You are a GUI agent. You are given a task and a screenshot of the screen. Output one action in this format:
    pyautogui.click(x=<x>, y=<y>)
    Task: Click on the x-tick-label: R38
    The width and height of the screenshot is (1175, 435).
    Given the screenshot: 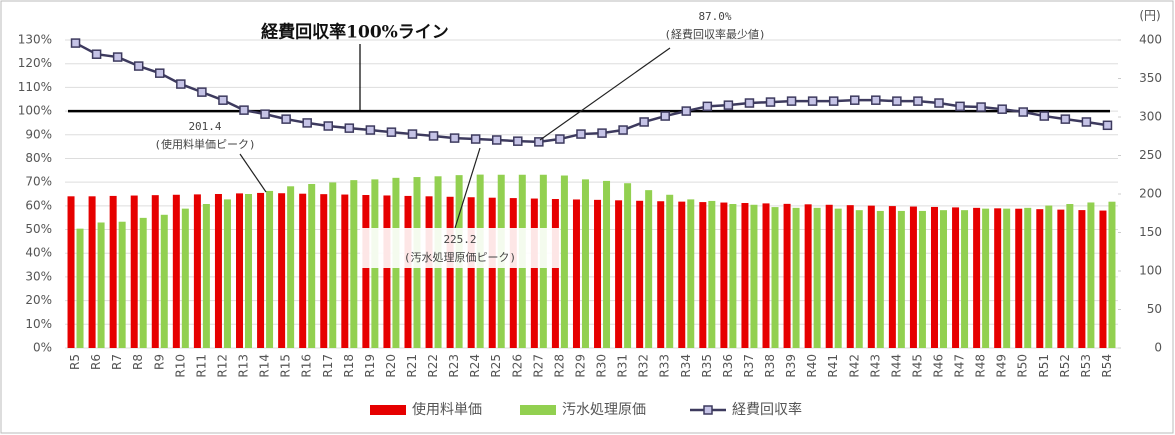 What is the action you would take?
    pyautogui.click(x=770, y=366)
    